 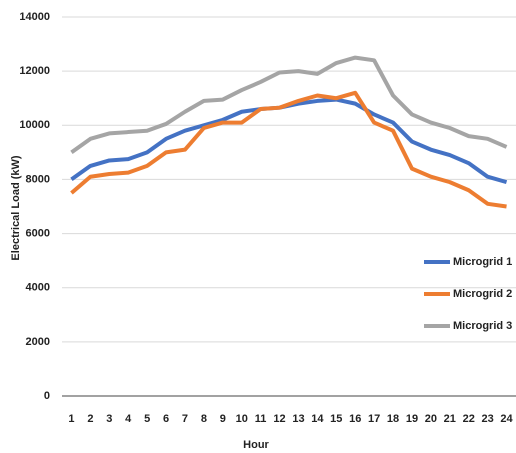 I want to click on legend-label: Microgrid 3, so click(x=482, y=326).